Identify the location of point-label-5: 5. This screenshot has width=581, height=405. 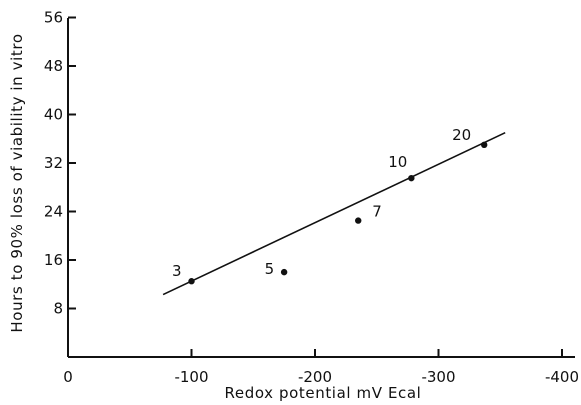
(270, 269).